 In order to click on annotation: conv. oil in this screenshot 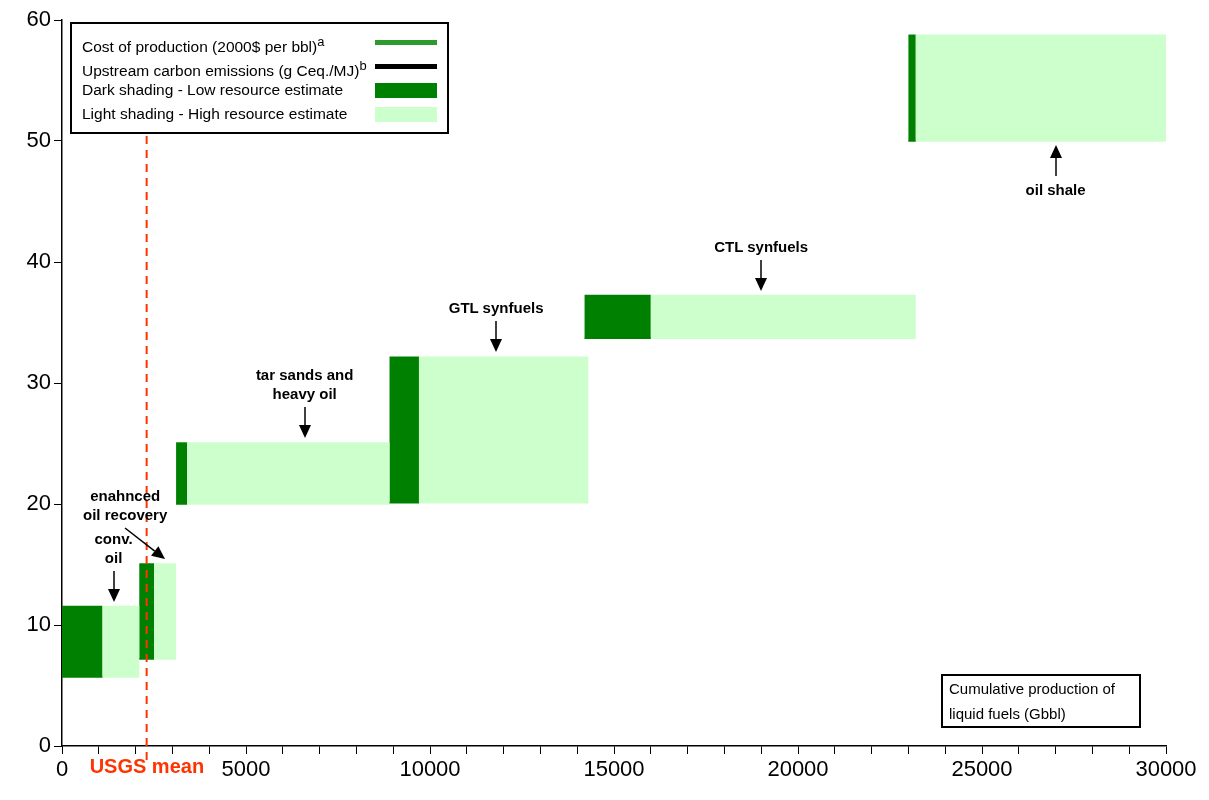, I will do `click(113, 547)`.